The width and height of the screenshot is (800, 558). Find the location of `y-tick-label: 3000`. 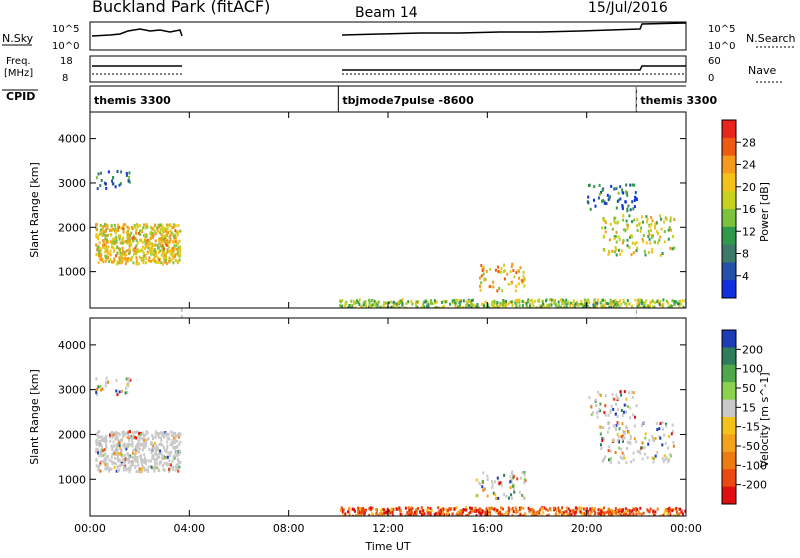

y-tick-label: 3000 is located at coordinates (72, 183).